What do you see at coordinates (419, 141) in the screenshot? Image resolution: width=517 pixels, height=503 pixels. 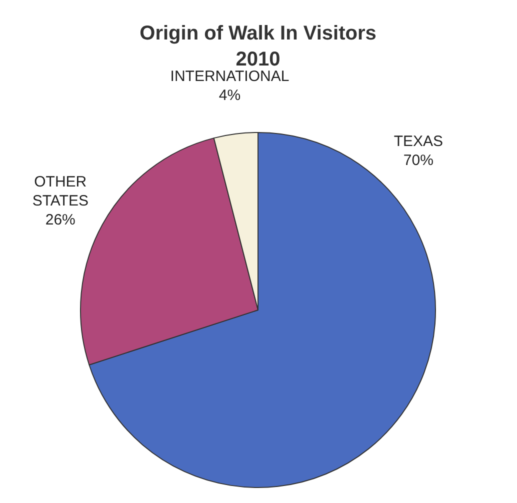 I see `slice-label: TEXAS` at bounding box center [419, 141].